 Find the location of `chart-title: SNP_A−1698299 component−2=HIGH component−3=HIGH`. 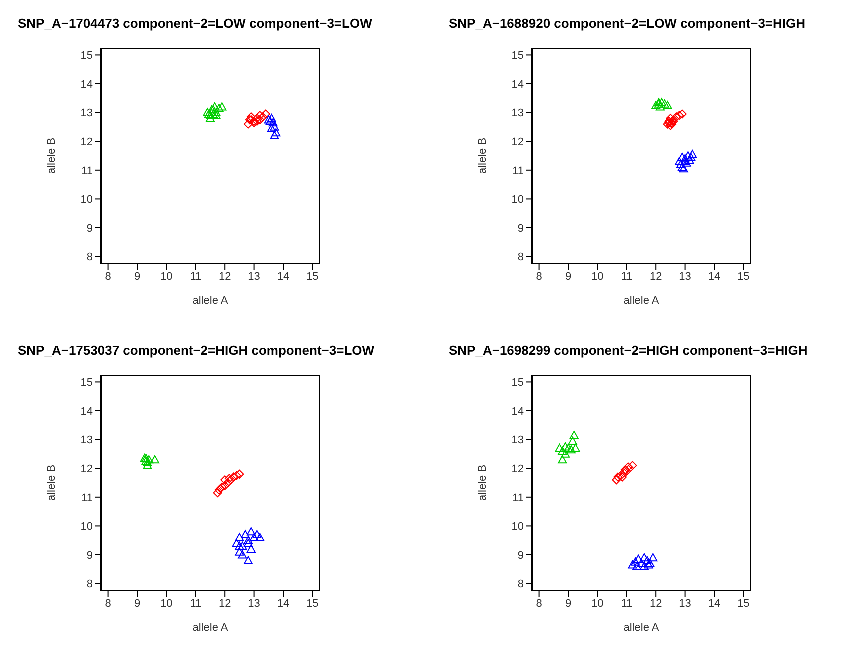

chart-title: SNP_A−1698299 component−2=HIGH component−3=HIGH is located at coordinates (628, 350).